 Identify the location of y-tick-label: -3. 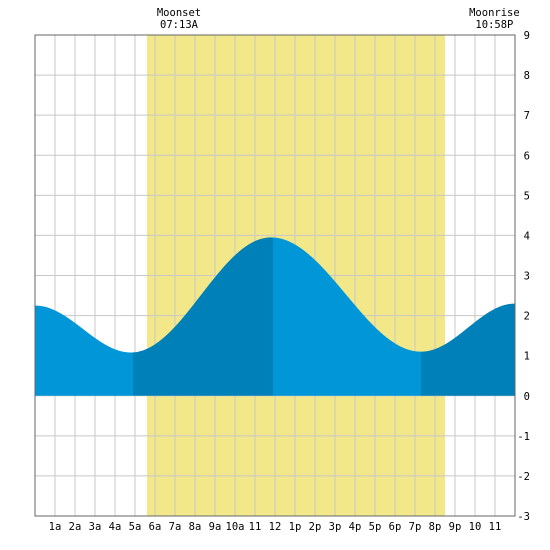
(523, 517).